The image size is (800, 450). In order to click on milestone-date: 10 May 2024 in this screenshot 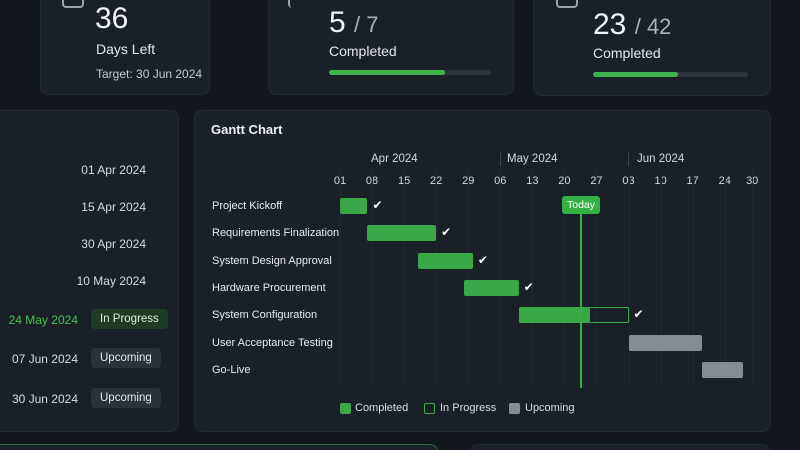, I will do `click(111, 281)`.